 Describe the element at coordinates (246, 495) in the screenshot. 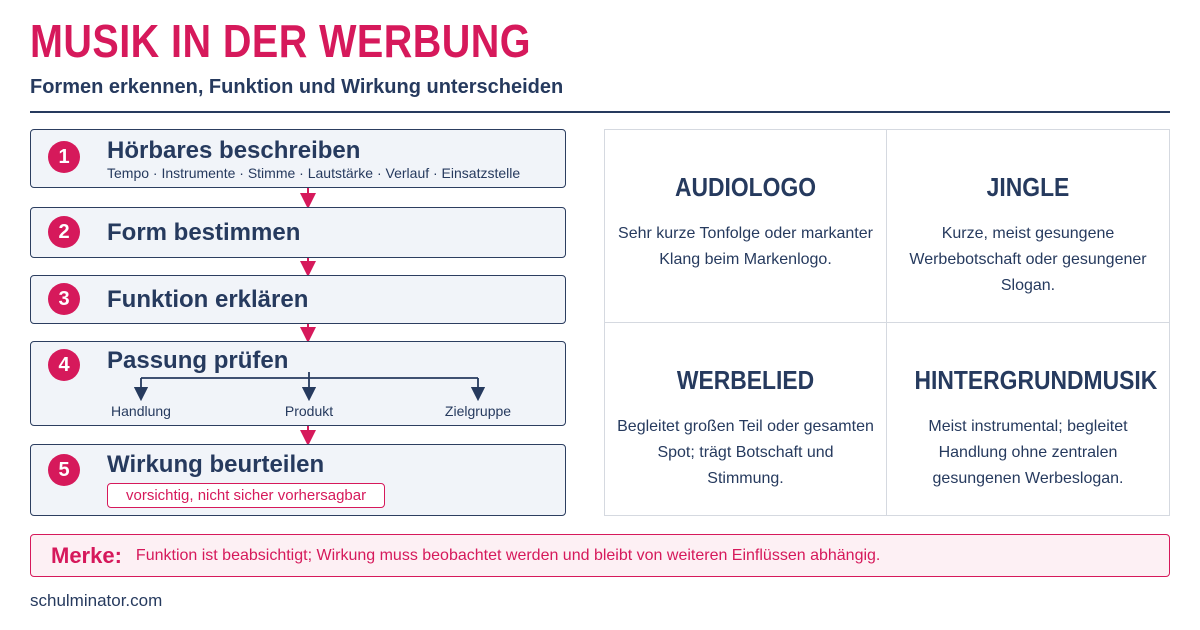

I see `step-note: vorsichtig, nicht sicher vorhersagbar` at that location.